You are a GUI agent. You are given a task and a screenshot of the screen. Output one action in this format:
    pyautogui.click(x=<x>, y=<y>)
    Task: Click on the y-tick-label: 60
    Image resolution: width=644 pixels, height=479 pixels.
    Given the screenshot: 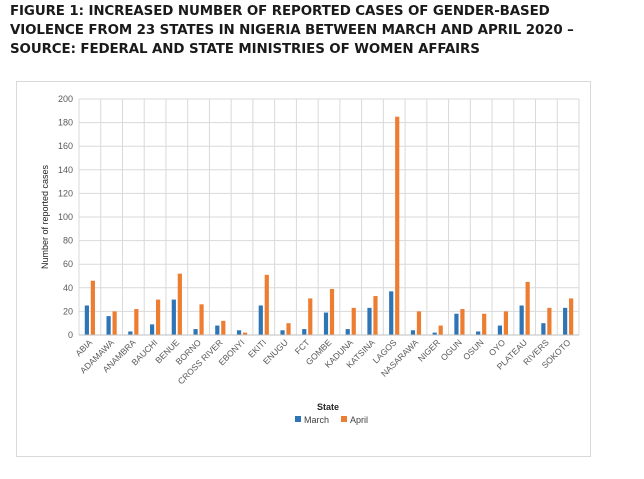 What is the action you would take?
    pyautogui.click(x=68, y=264)
    